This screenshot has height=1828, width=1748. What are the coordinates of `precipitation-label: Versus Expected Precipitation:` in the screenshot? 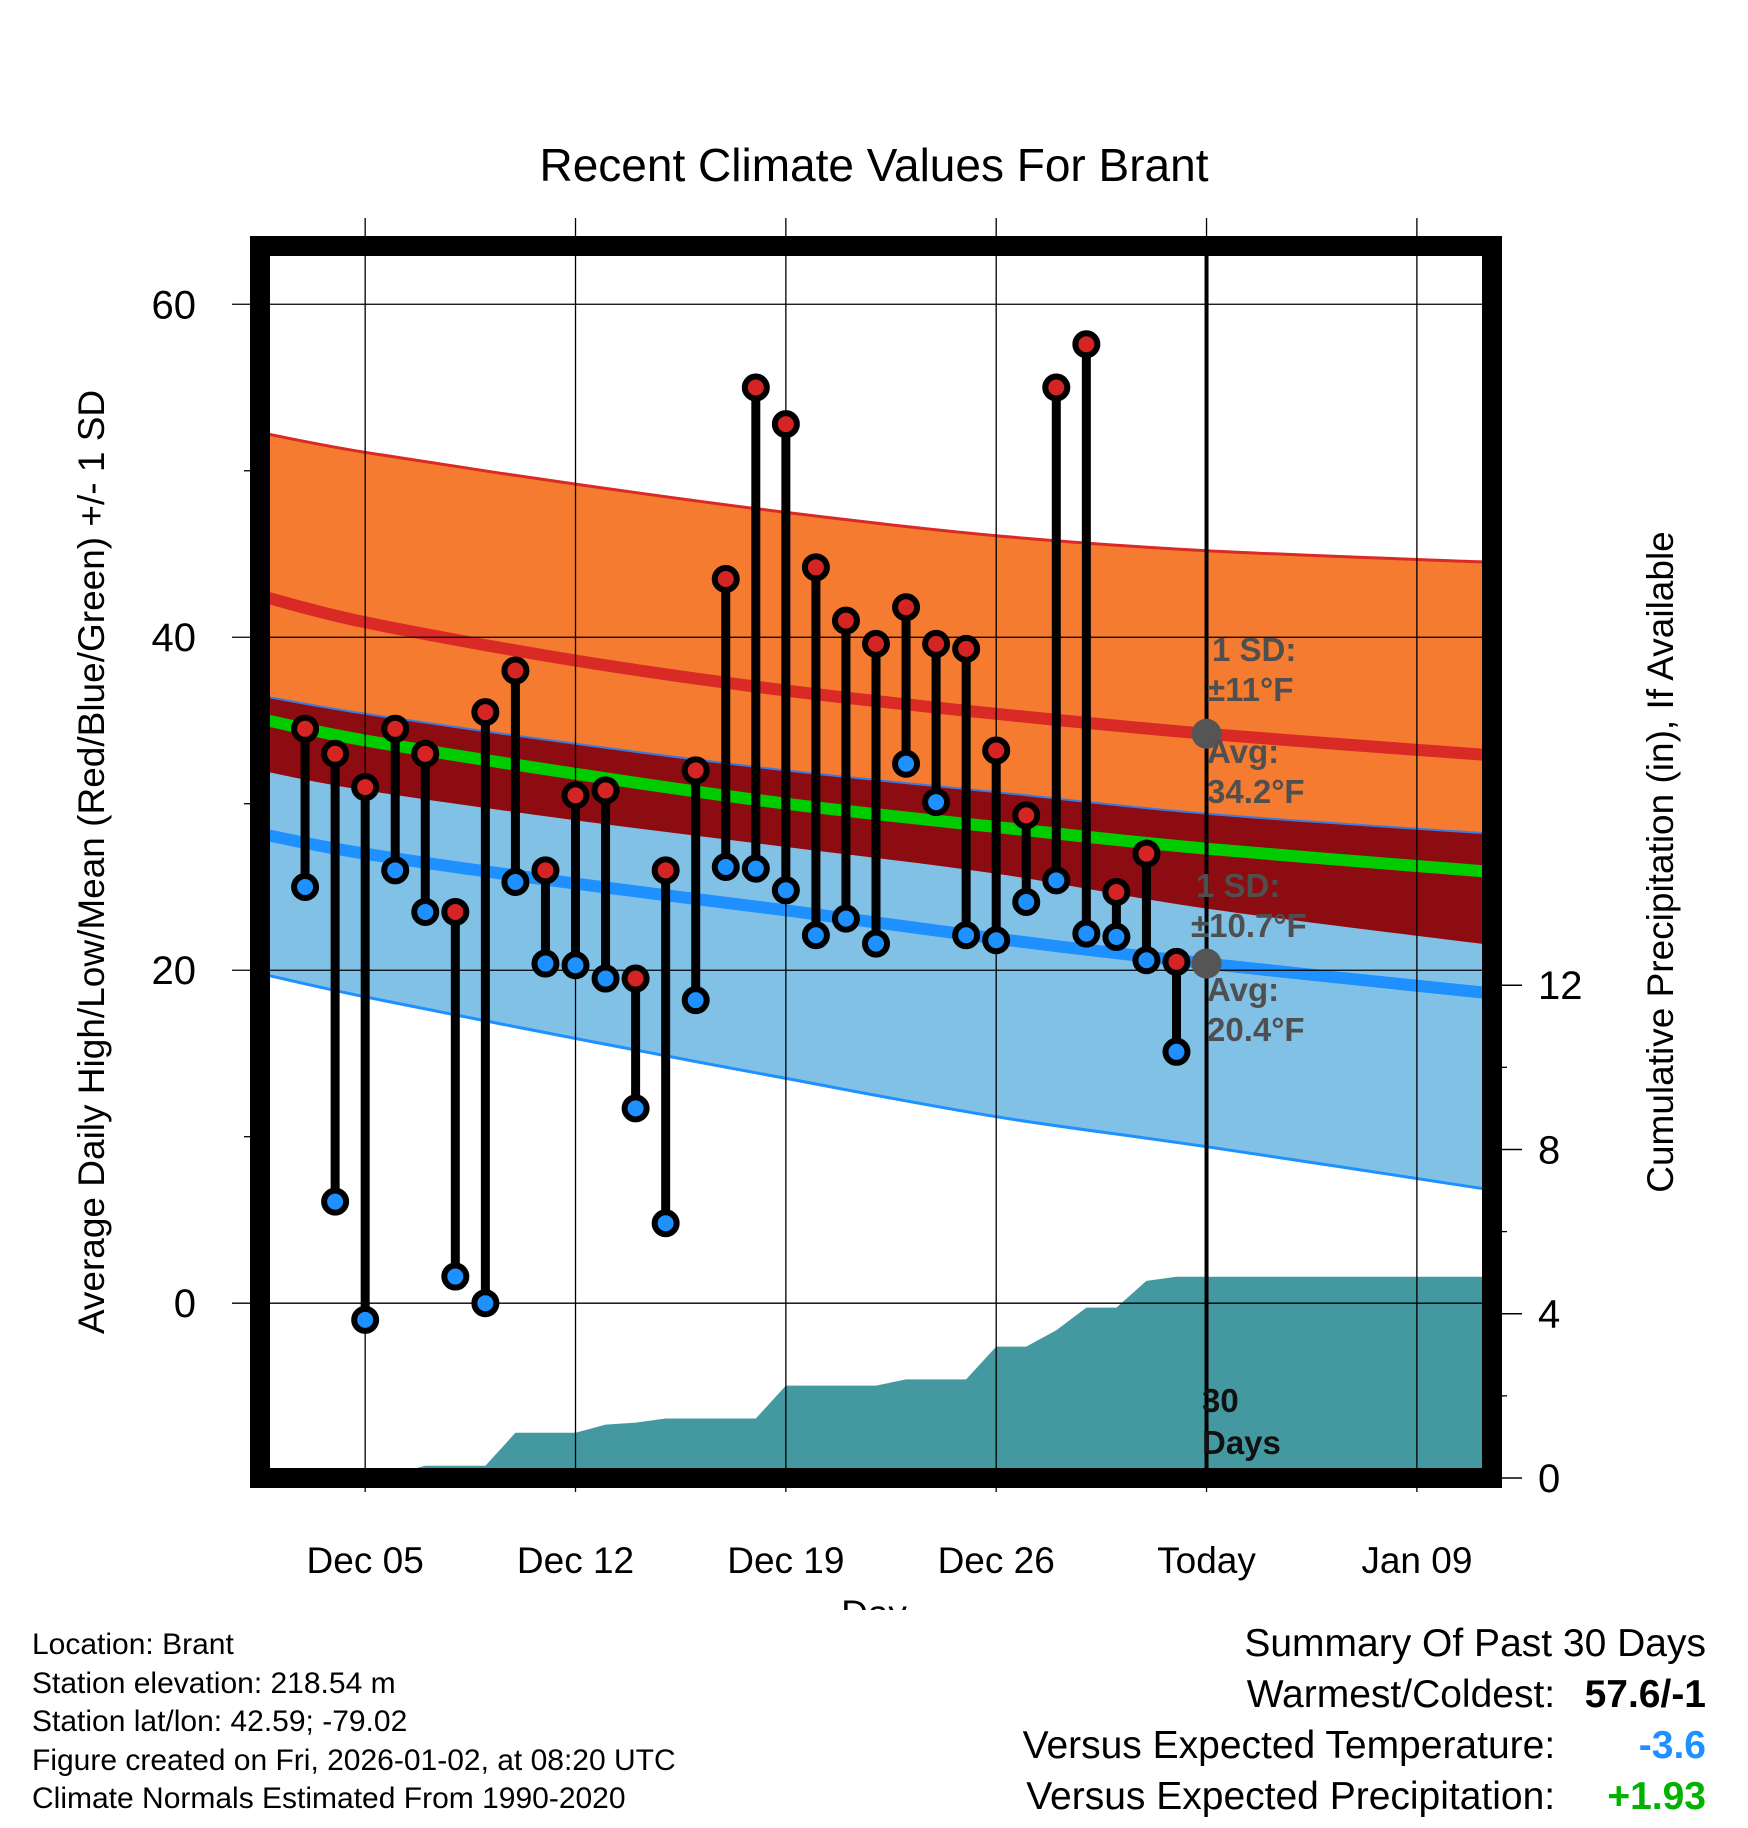 It's located at (1291, 1796).